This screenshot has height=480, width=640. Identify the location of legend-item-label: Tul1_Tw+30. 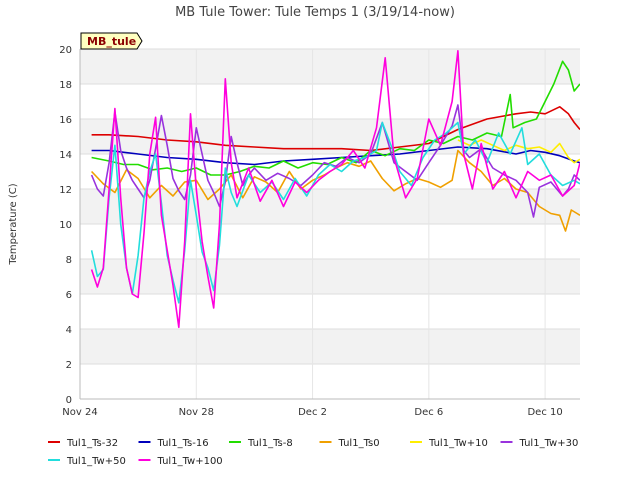
(549, 443).